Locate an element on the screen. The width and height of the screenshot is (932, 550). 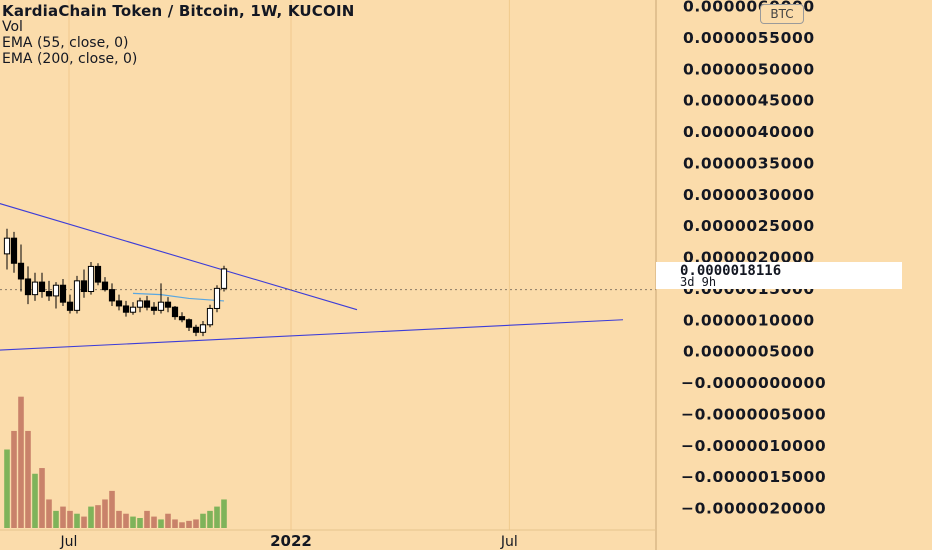
price-tick-label: 0.0000010000 is located at coordinates (749, 320).